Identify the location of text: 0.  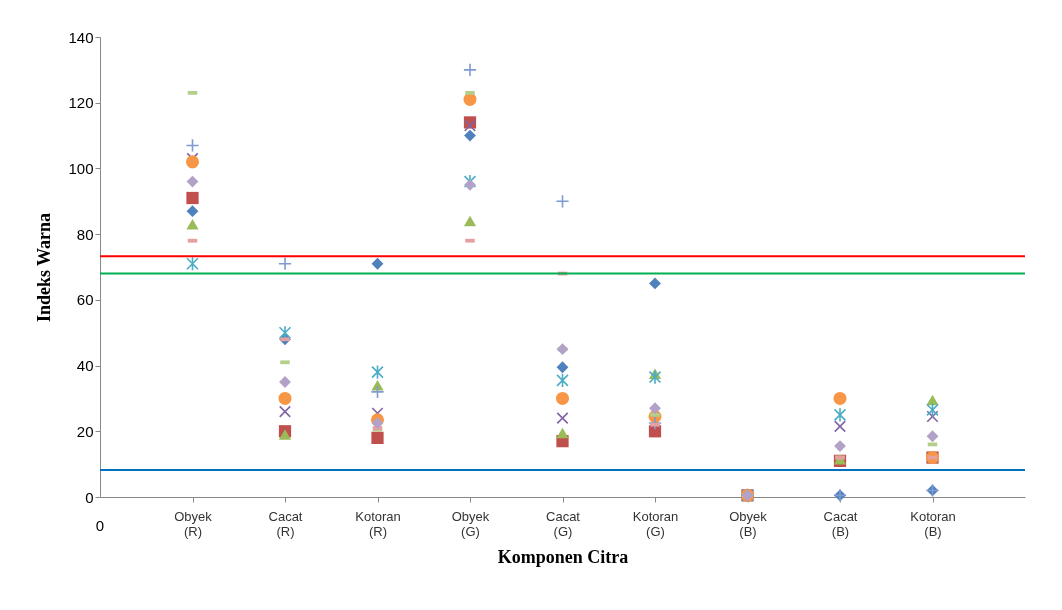
(100, 525).